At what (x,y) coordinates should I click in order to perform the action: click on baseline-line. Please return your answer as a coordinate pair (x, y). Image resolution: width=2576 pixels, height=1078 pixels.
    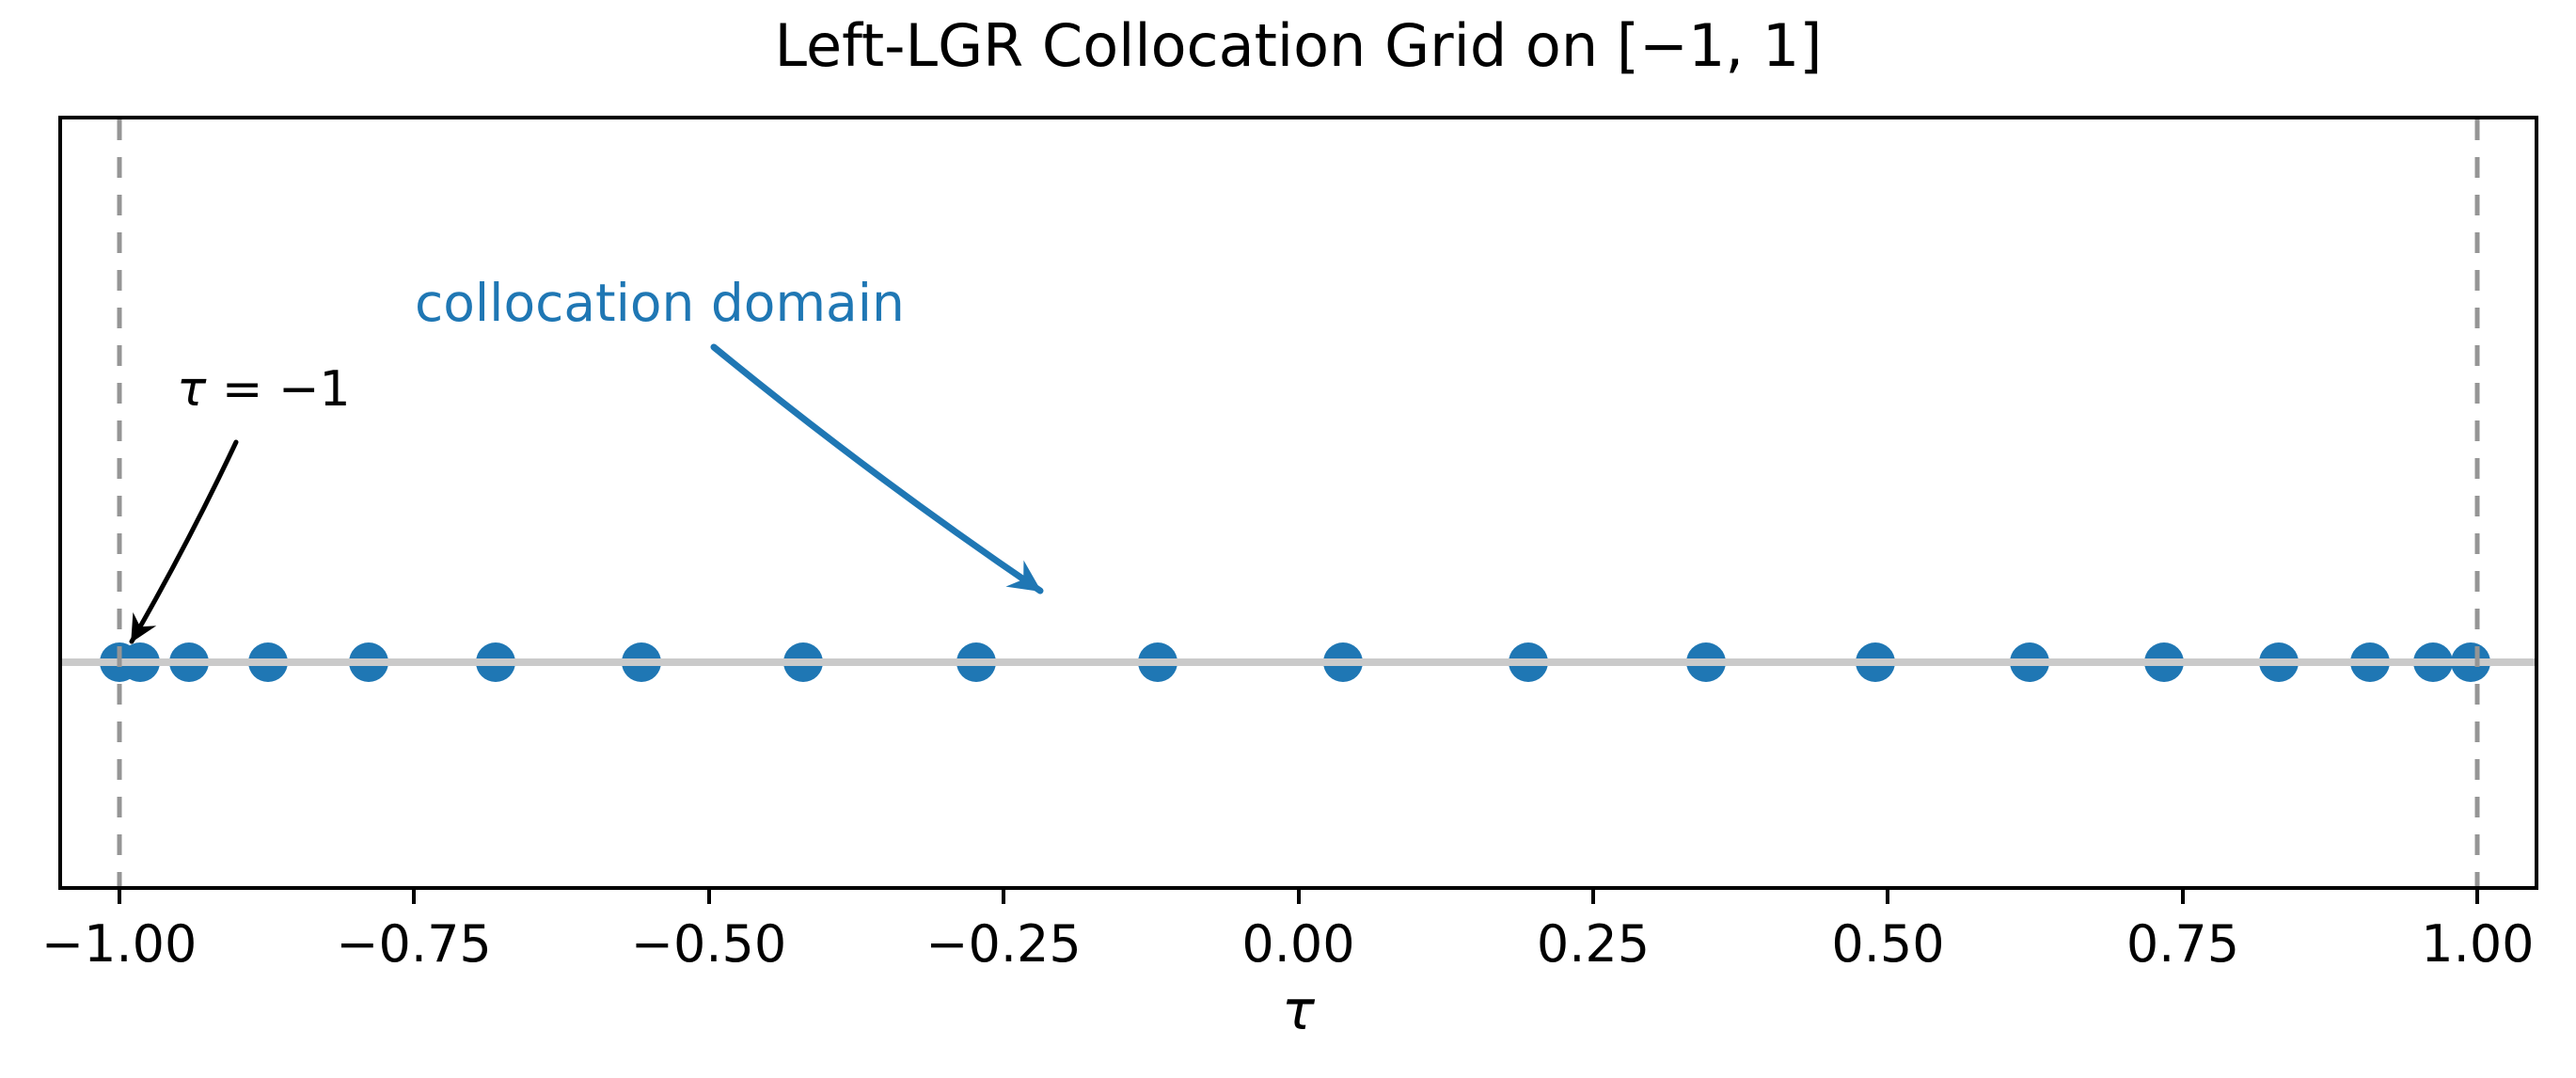
    Looking at the image, I should click on (1298, 662).